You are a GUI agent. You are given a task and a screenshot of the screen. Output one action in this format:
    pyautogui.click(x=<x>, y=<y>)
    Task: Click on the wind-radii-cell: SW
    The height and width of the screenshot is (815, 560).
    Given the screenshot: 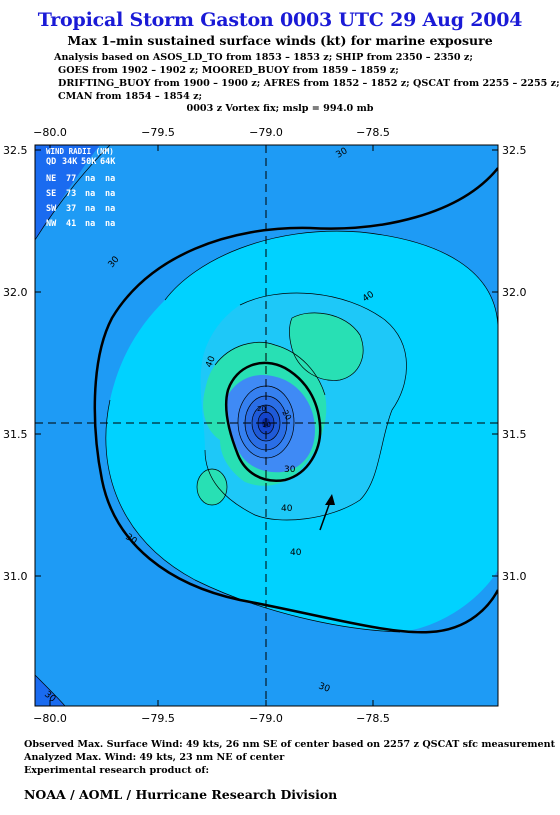 What is the action you would take?
    pyautogui.click(x=51, y=209)
    